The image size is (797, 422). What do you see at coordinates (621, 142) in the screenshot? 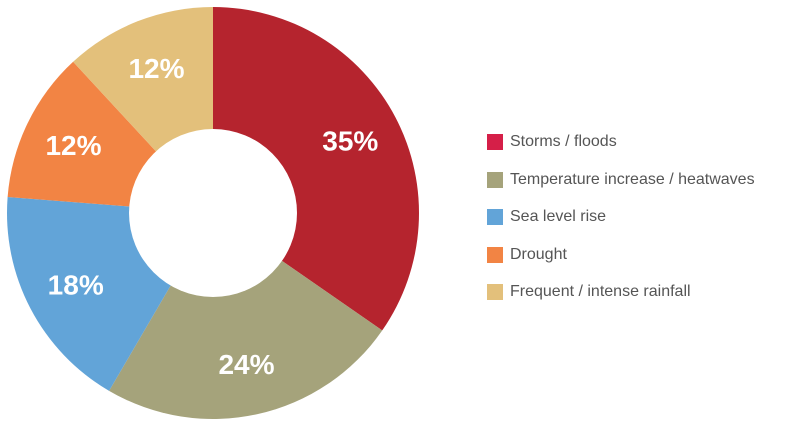
I see `legend-item-storms-floods: Storms / floods` at bounding box center [621, 142].